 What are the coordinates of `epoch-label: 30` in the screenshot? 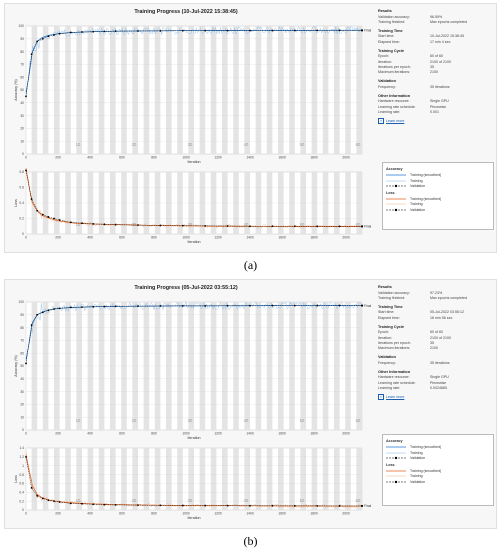 It's located at (190, 224).